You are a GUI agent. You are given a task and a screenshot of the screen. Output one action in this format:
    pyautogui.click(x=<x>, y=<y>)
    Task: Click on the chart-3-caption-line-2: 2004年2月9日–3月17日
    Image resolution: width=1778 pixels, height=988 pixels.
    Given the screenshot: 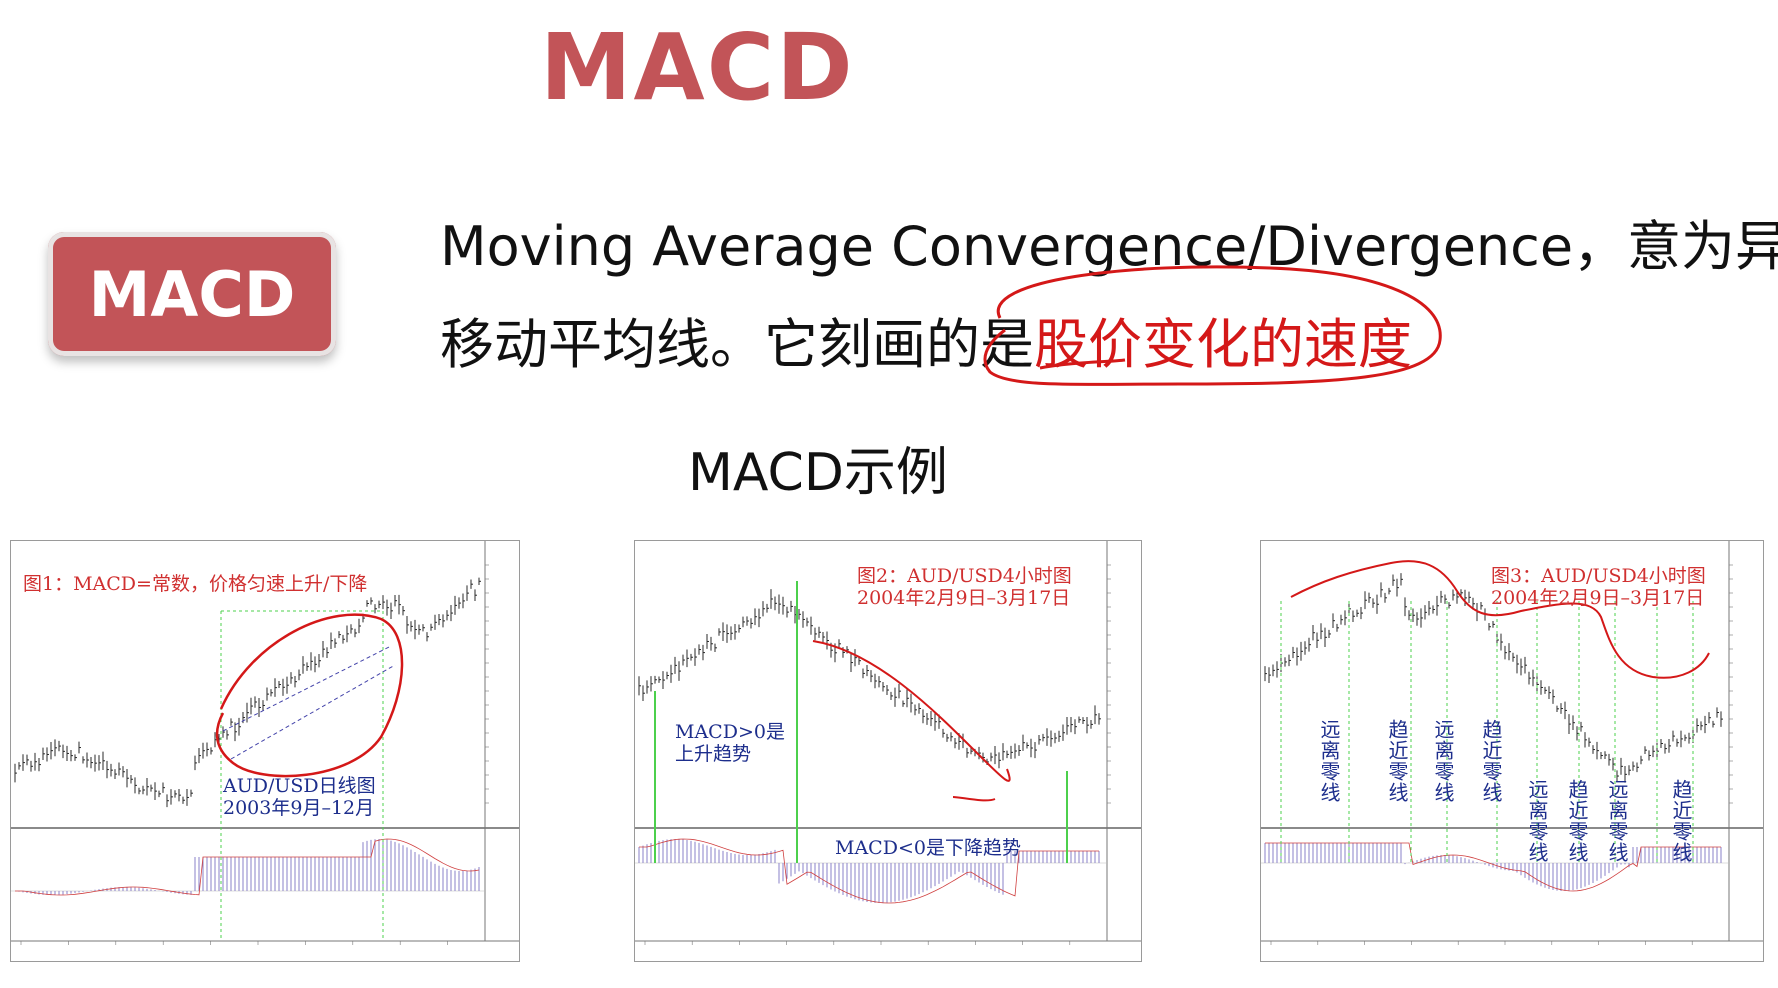 What is the action you would take?
    pyautogui.click(x=1598, y=598)
    